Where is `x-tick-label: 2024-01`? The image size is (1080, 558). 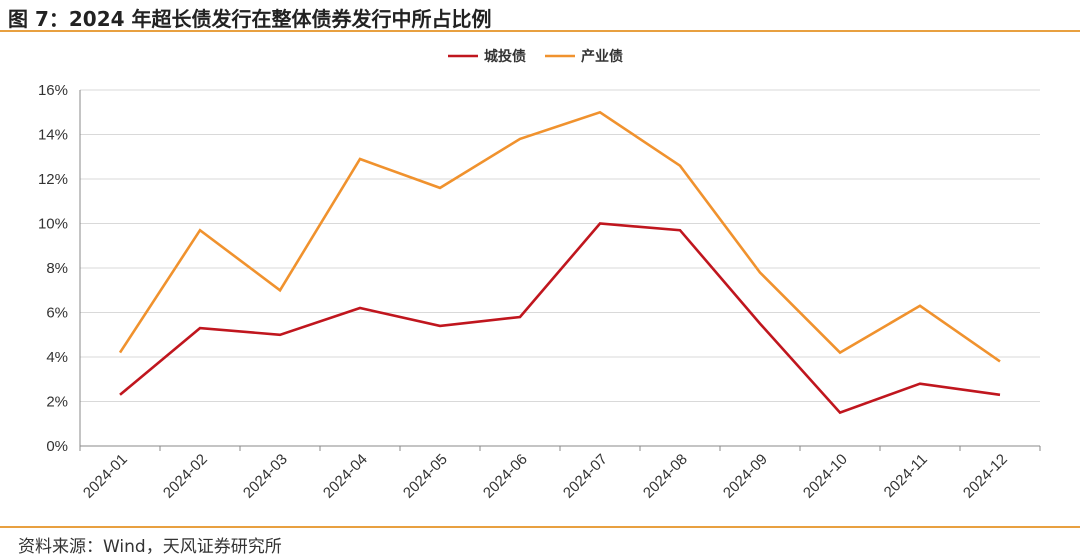 x-tick-label: 2024-01 is located at coordinates (105, 476).